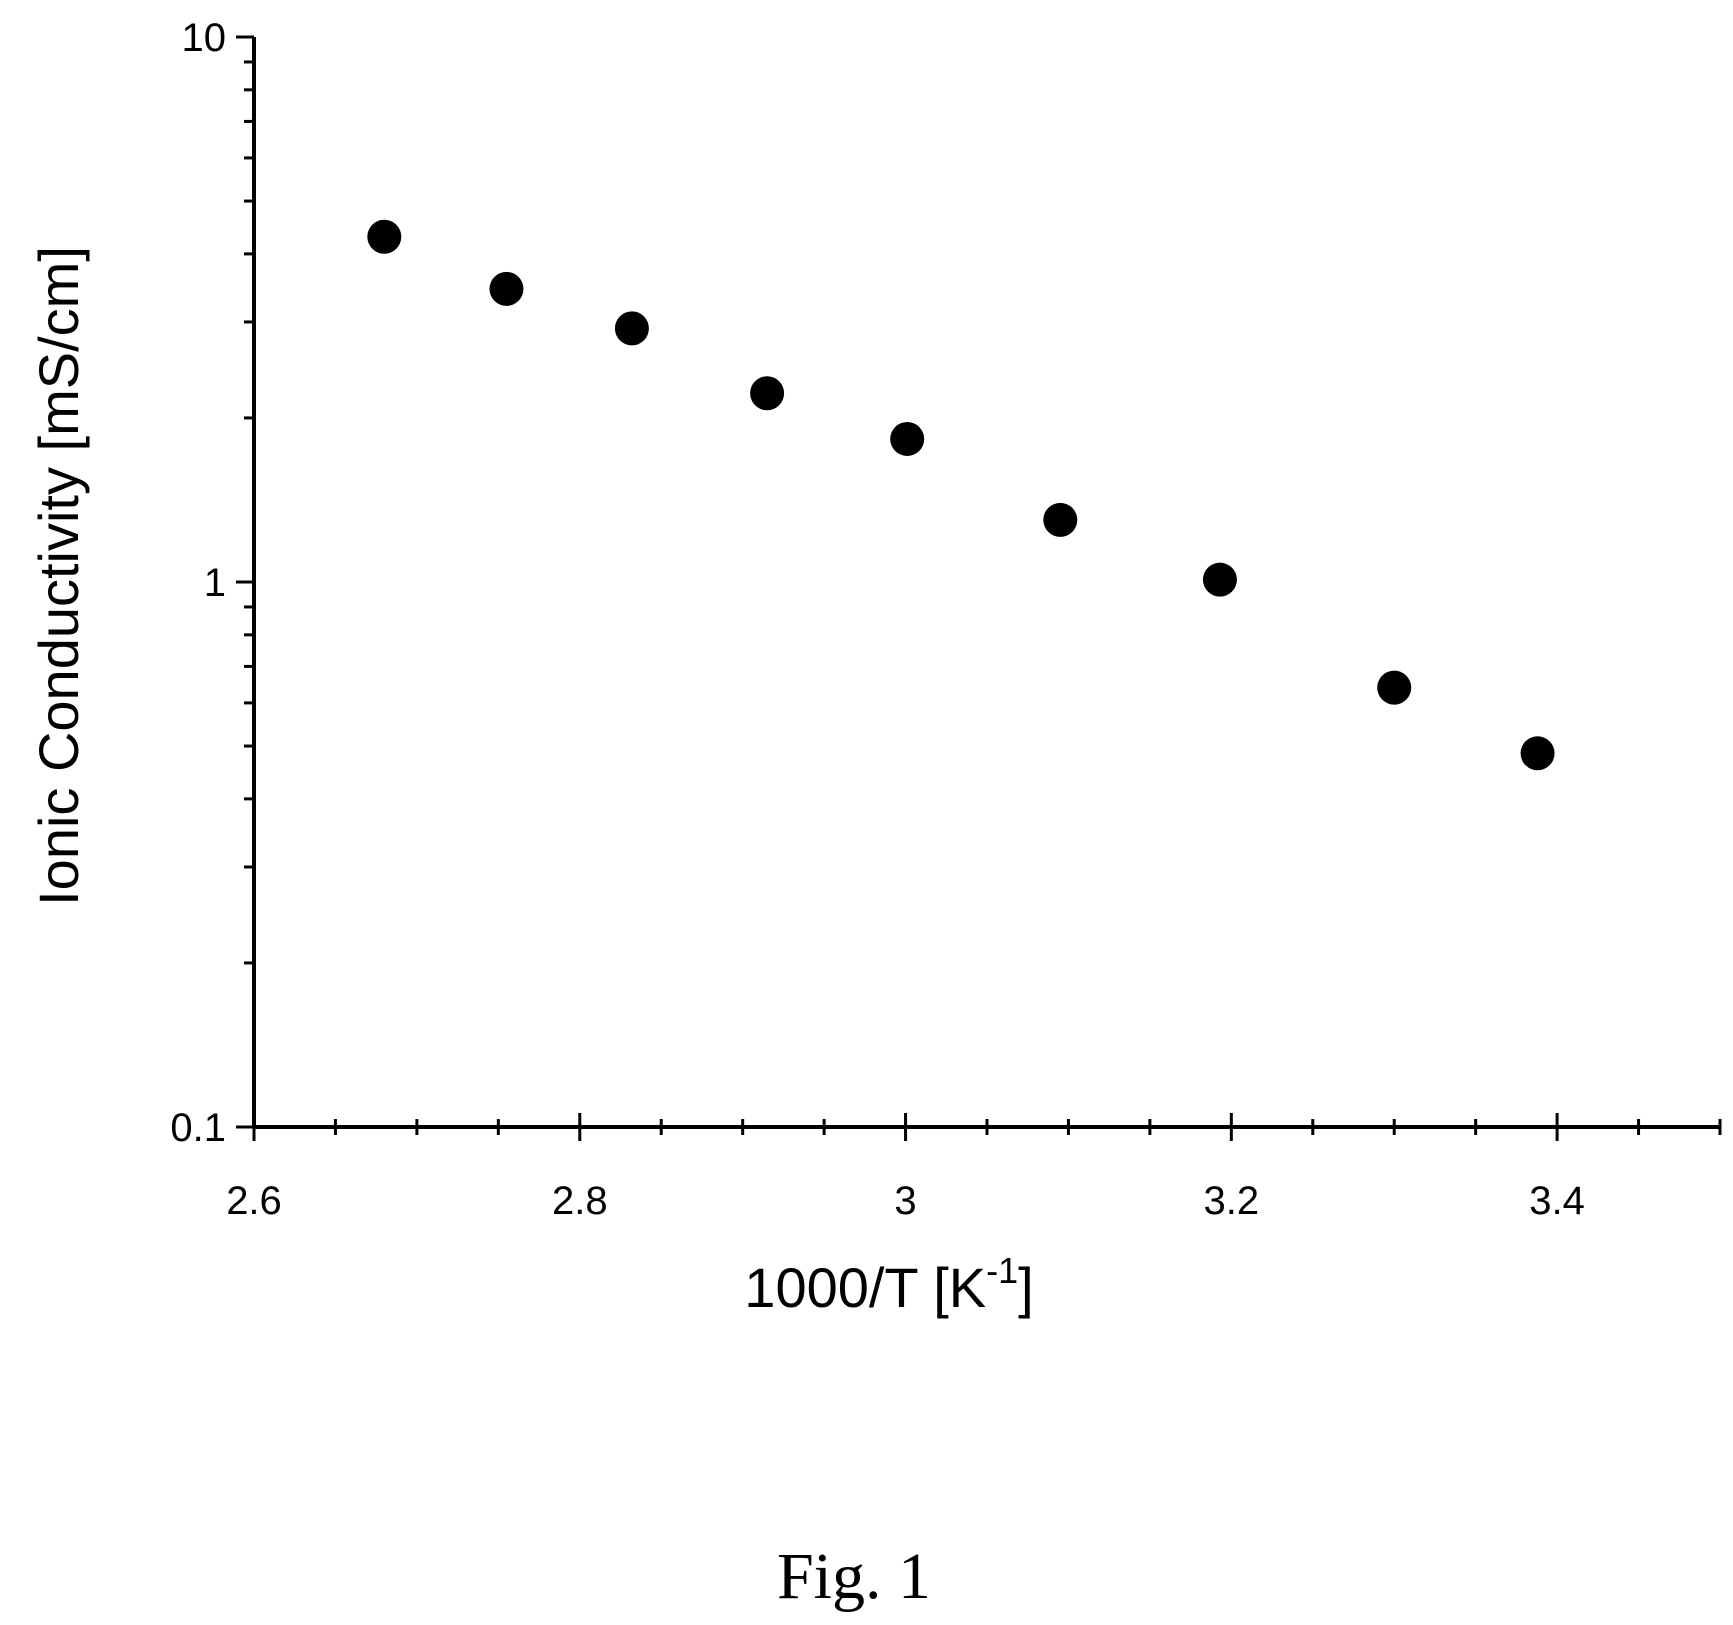  Describe the element at coordinates (1002, 1270) in the screenshot. I see `x-axis-title-superscript: -1` at that location.